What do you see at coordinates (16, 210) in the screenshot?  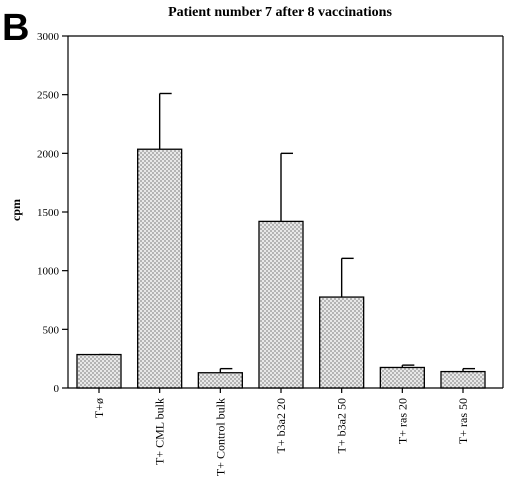 I see `y-axis-label: cpm` at bounding box center [16, 210].